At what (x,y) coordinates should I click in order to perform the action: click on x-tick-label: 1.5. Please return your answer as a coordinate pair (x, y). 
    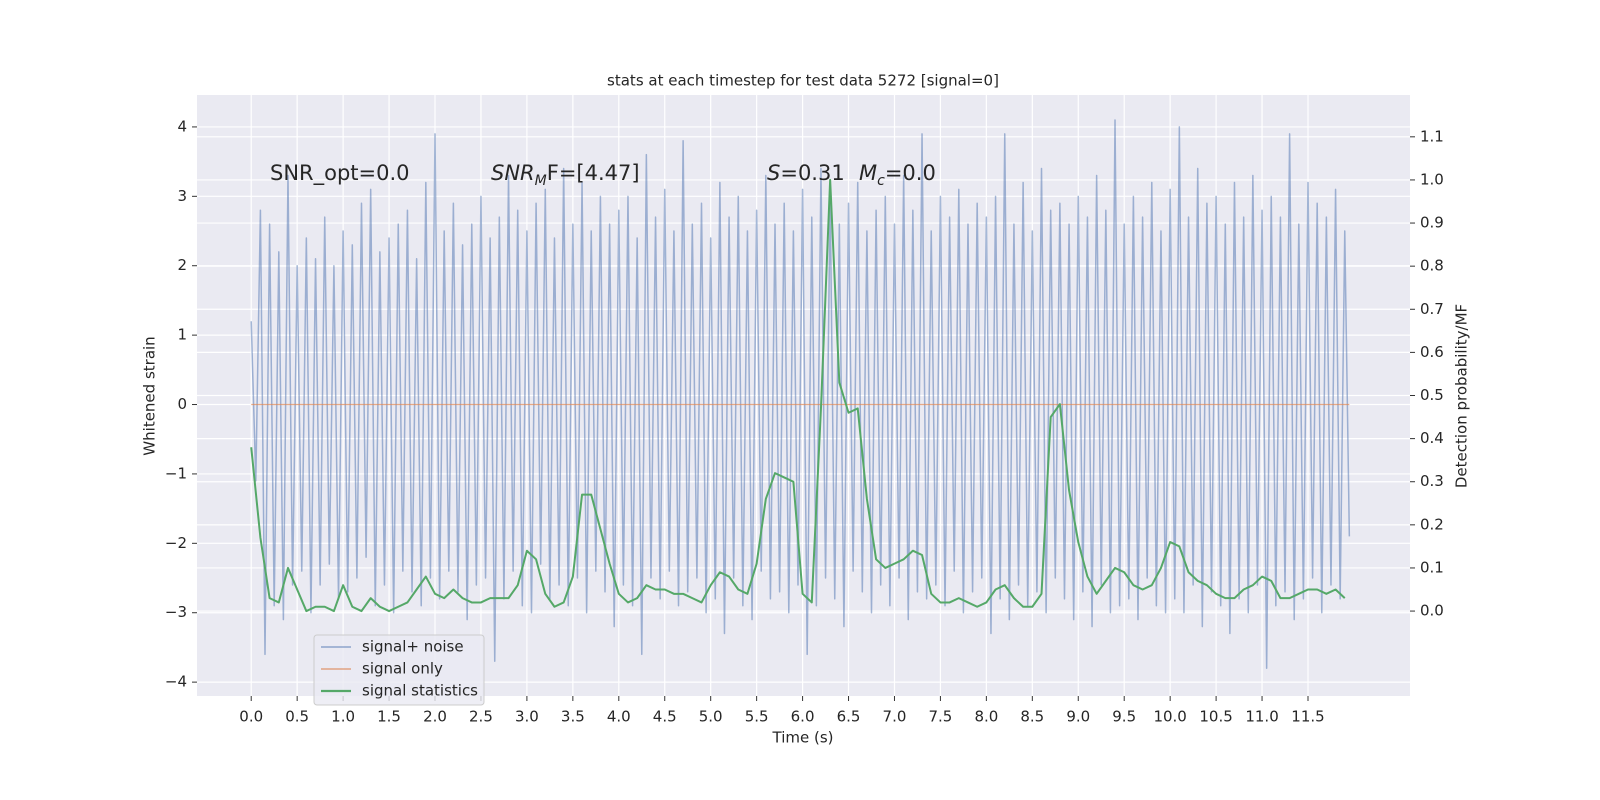
    Looking at the image, I should click on (389, 717).